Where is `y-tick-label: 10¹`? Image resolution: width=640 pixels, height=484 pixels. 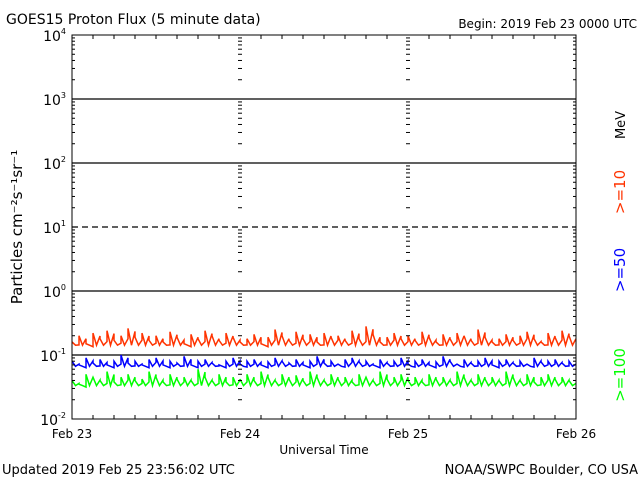
y-tick-label: 10¹ is located at coordinates (54, 228).